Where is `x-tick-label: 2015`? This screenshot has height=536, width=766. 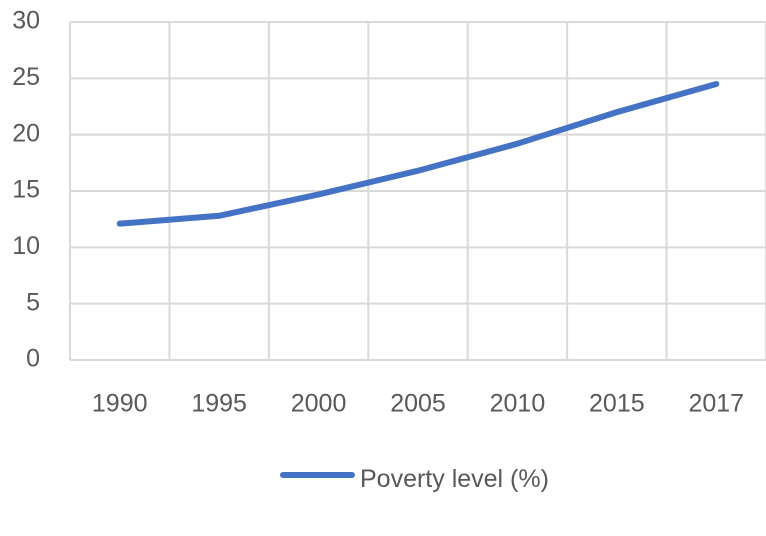 x-tick-label: 2015 is located at coordinates (617, 404).